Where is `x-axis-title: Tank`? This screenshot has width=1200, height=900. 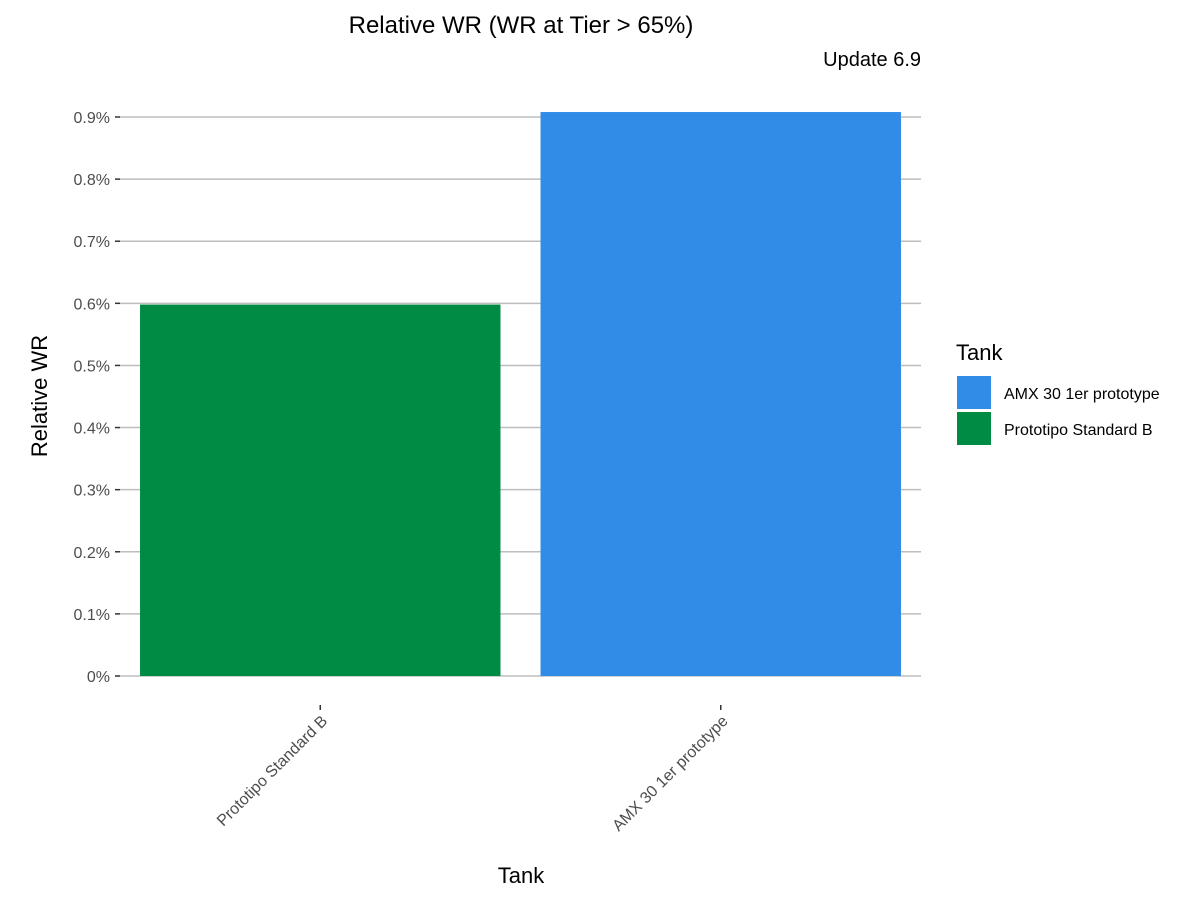 x-axis-title: Tank is located at coordinates (521, 875).